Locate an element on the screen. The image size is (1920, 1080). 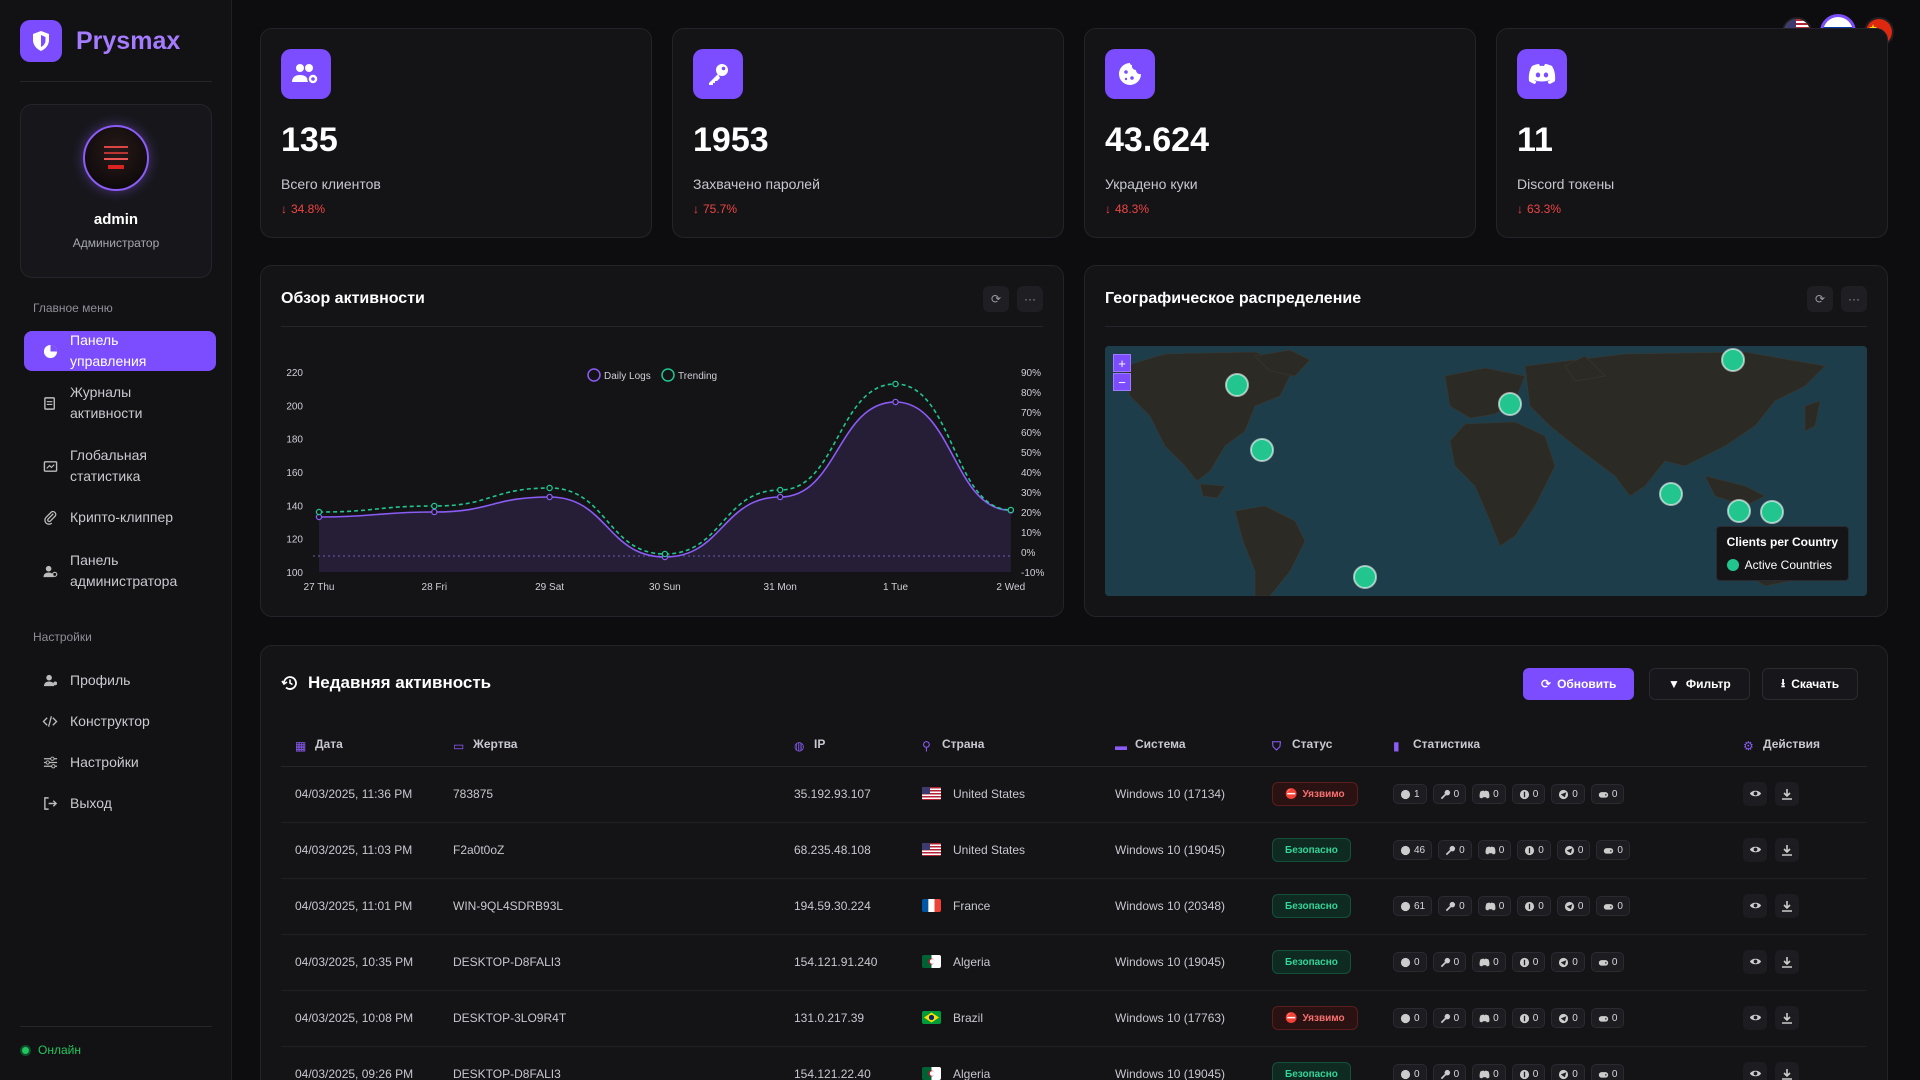
avatar is located at coordinates (116, 158).